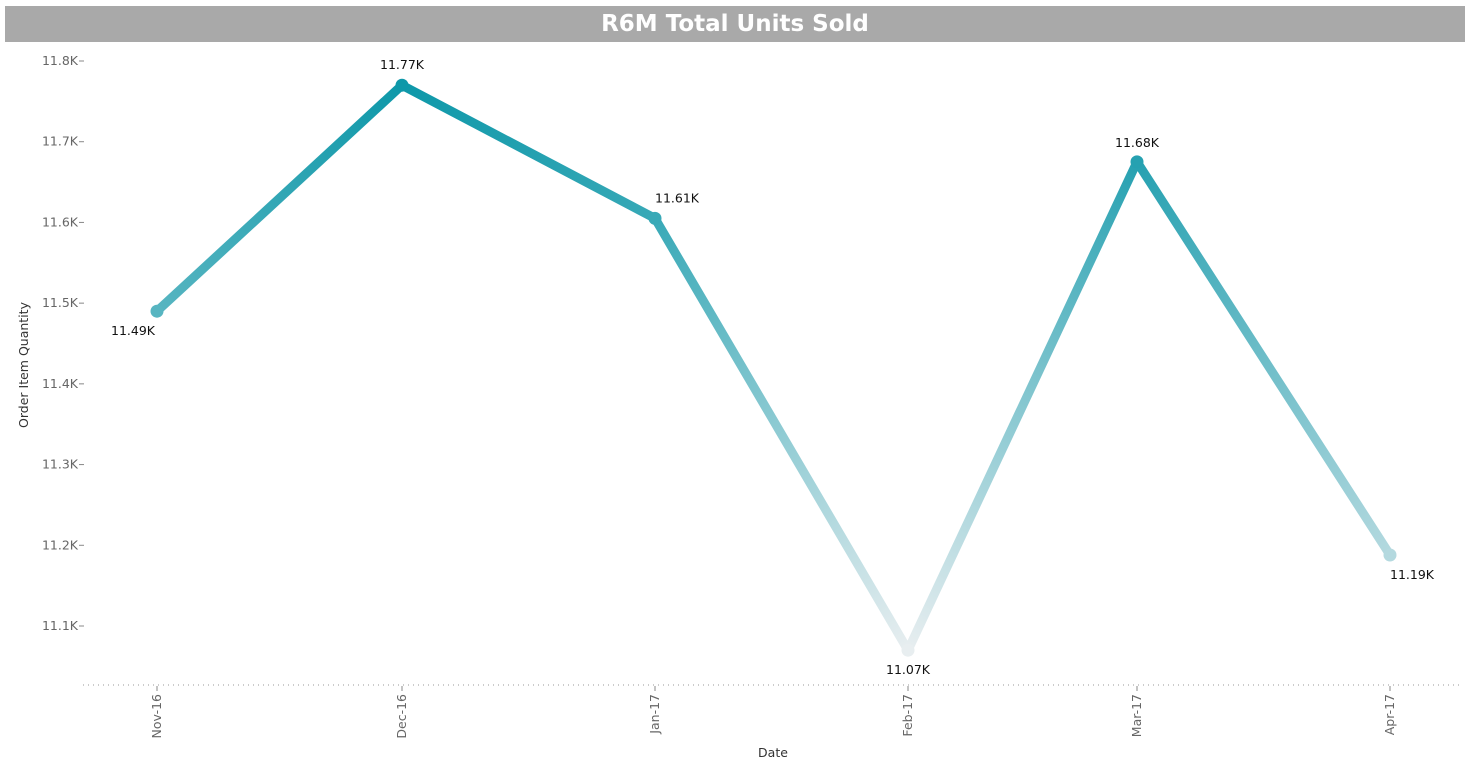  I want to click on y-tick-label: 11.8K, so click(60, 60).